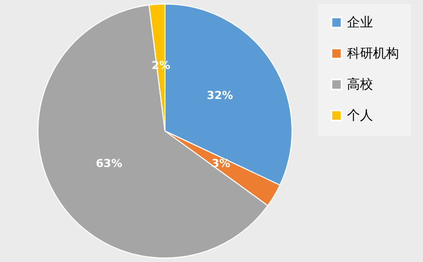 This screenshot has height=262, width=423. I want to click on data-label: 3%, so click(221, 163).